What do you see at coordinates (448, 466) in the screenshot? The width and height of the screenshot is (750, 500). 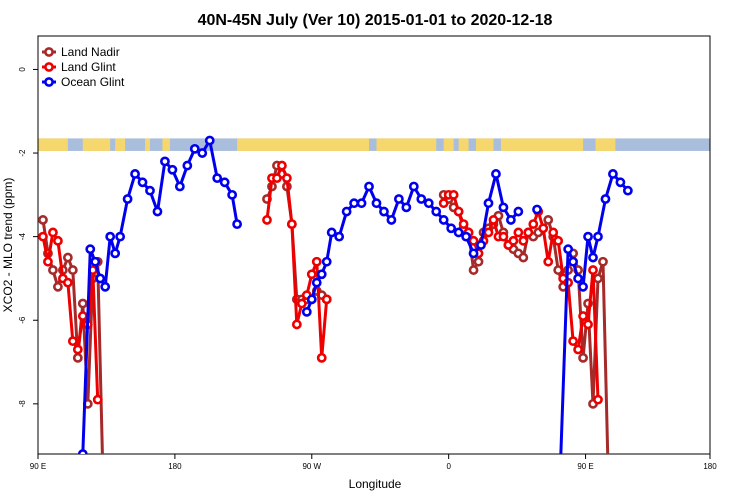 I see `x-tick-label: 0` at bounding box center [448, 466].